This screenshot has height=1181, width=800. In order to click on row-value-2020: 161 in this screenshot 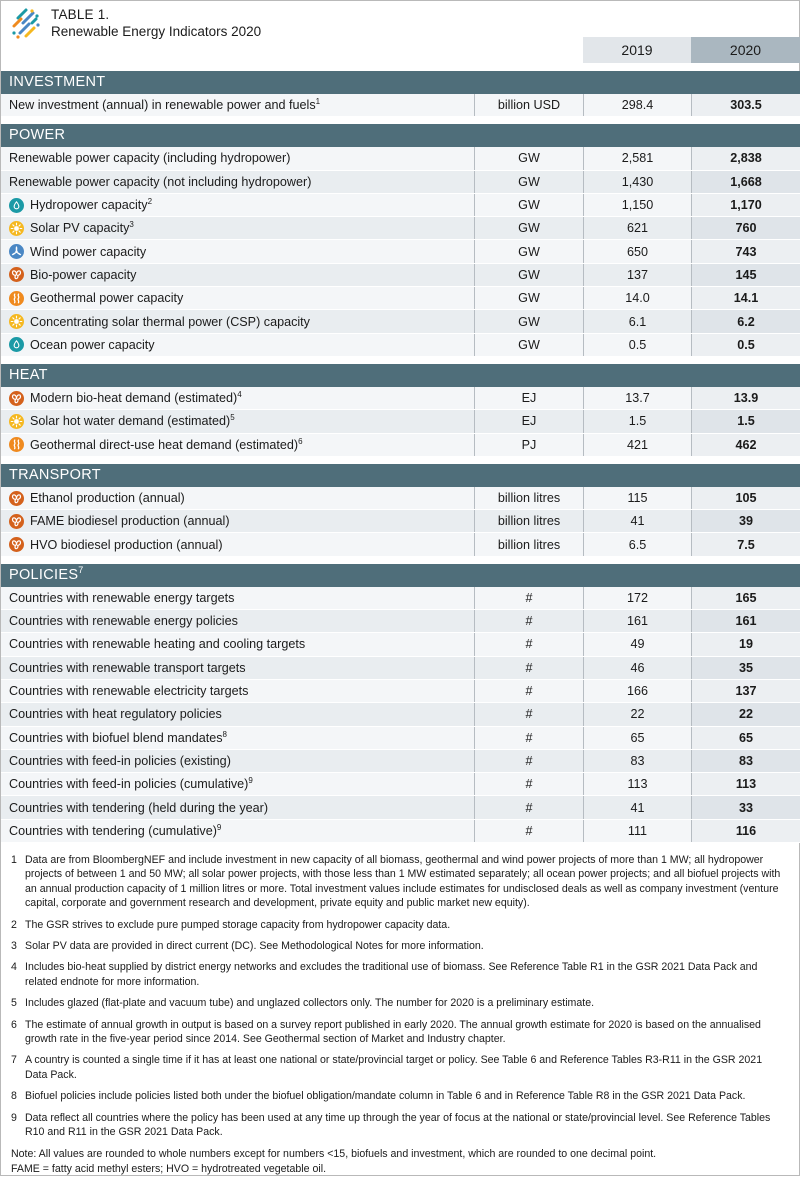, I will do `click(745, 621)`.